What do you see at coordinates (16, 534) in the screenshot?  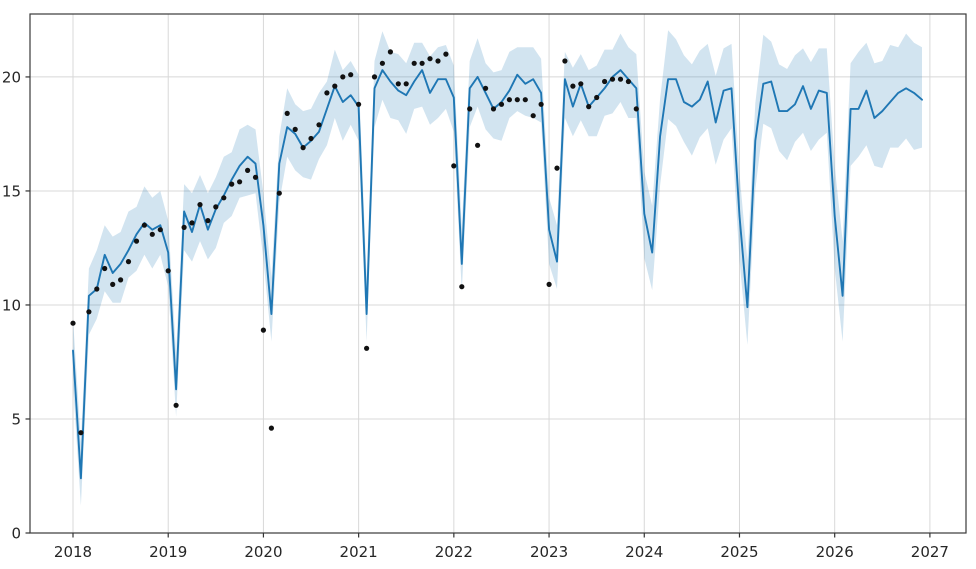 I see `y-tick-label: 0` at bounding box center [16, 534].